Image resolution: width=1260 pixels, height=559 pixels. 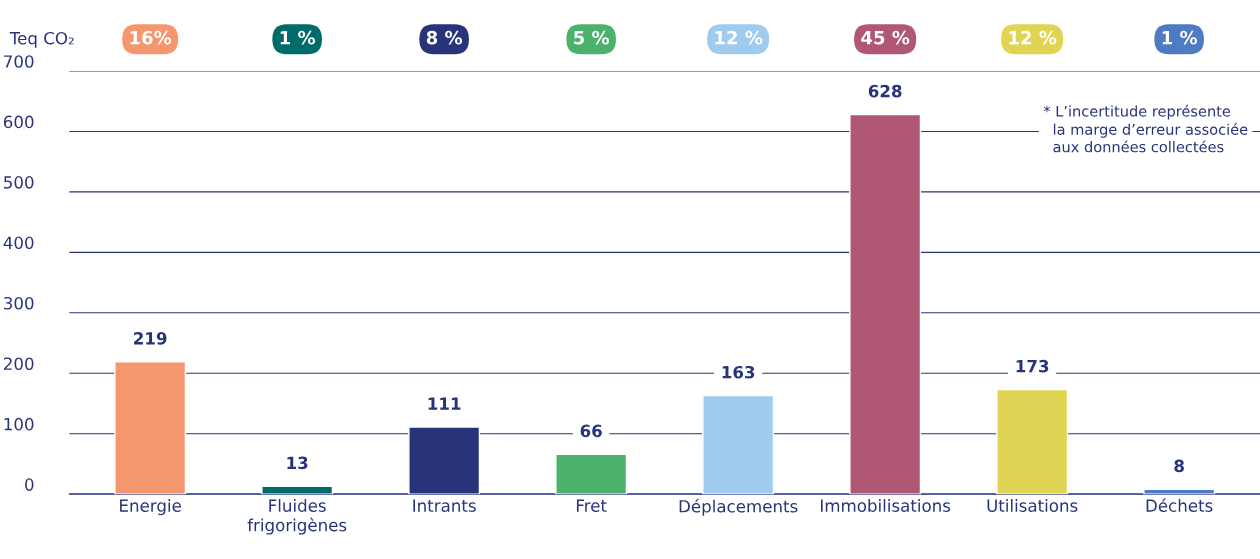 I want to click on y-tick-label: 500, so click(x=19, y=182).